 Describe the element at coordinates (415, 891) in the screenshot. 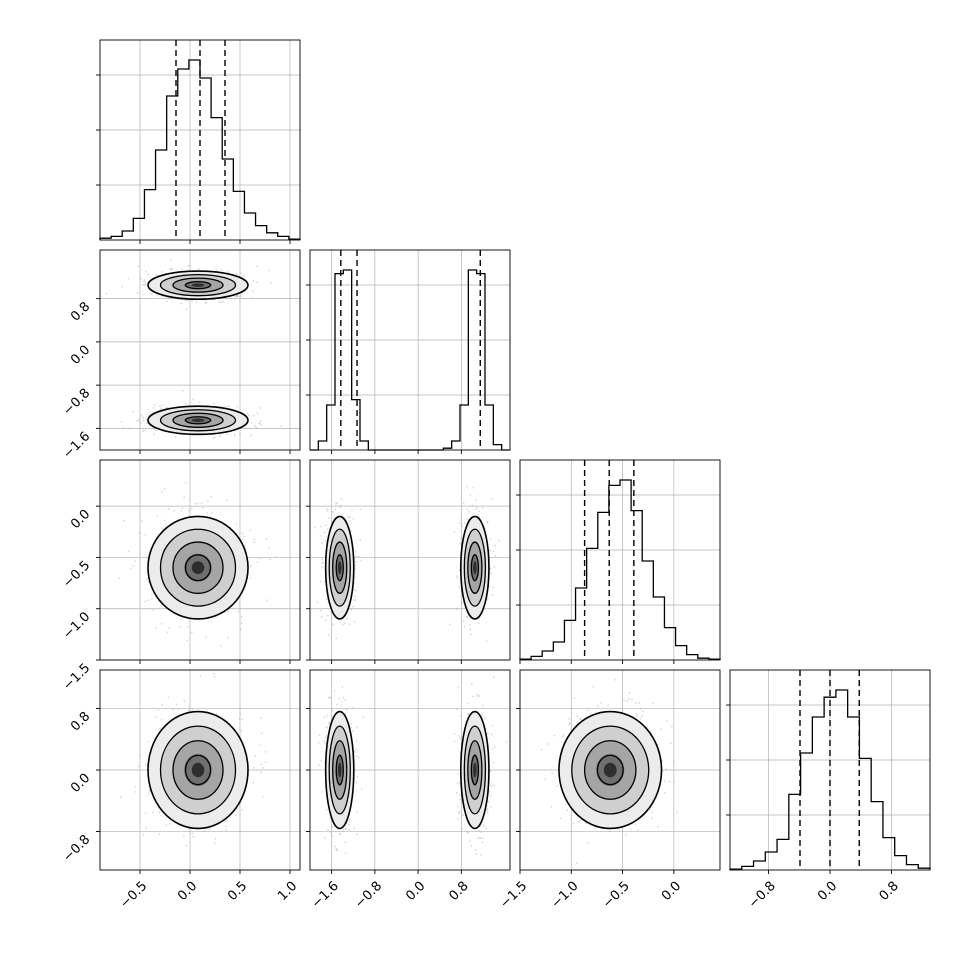

I see `x-tick-label: 0.0` at that location.